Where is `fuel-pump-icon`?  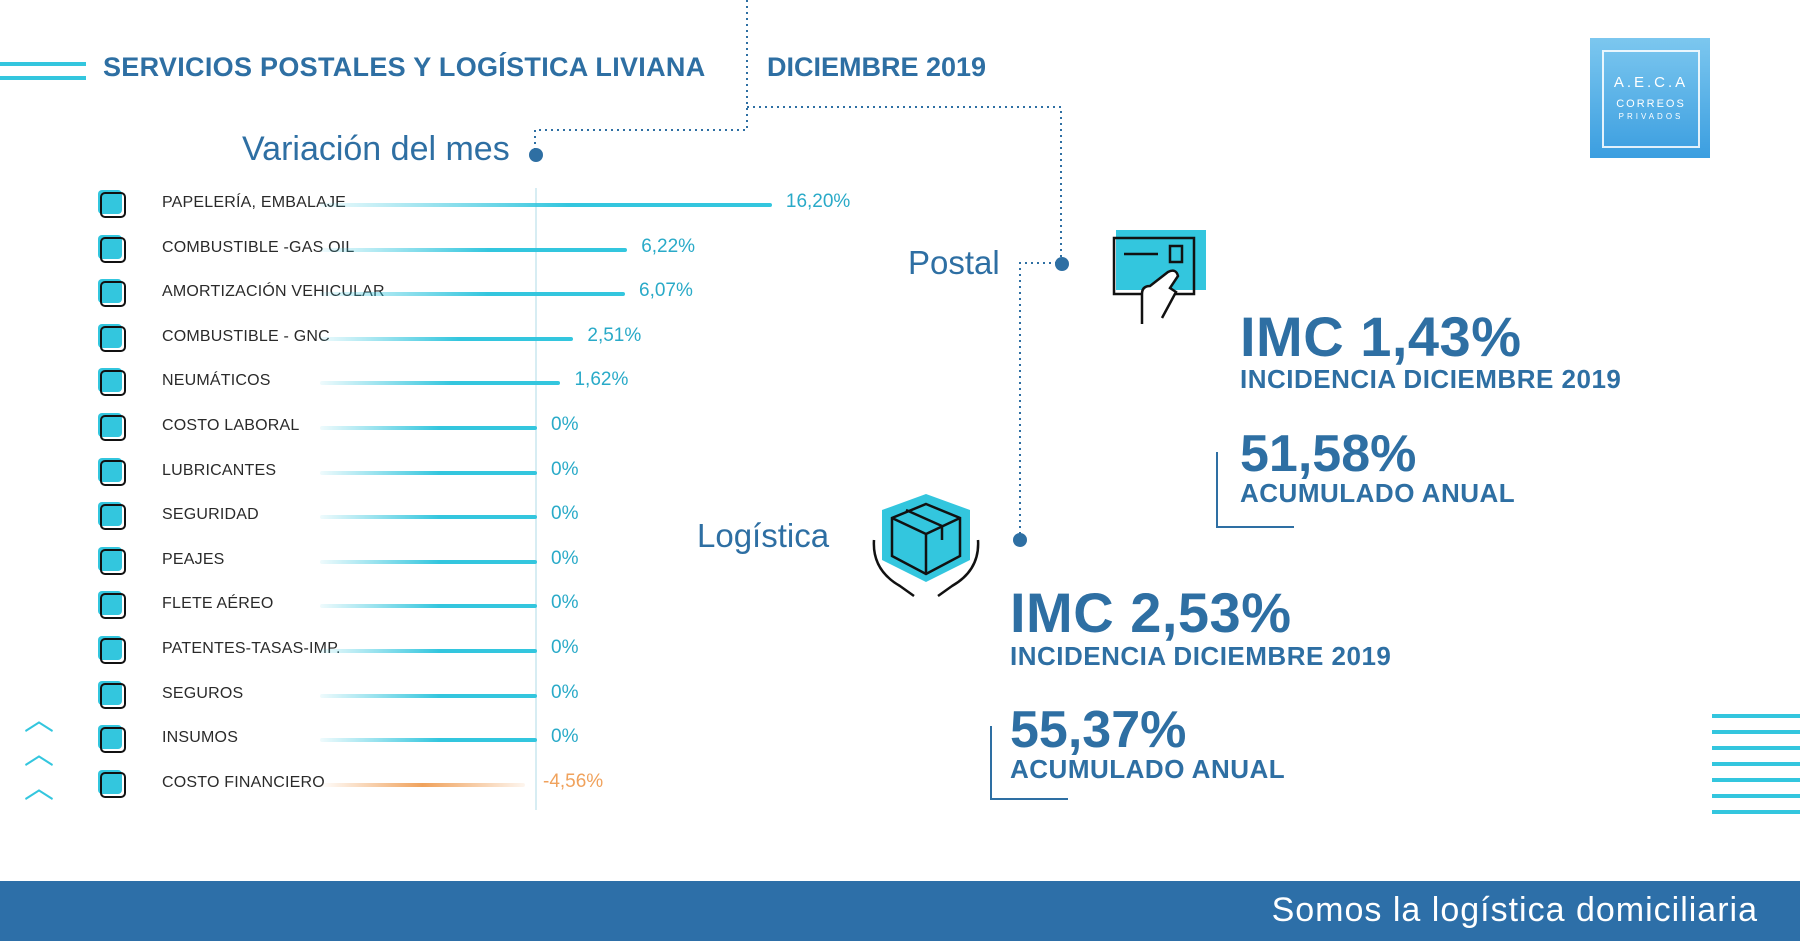
fuel-pump-icon is located at coordinates (111, 248).